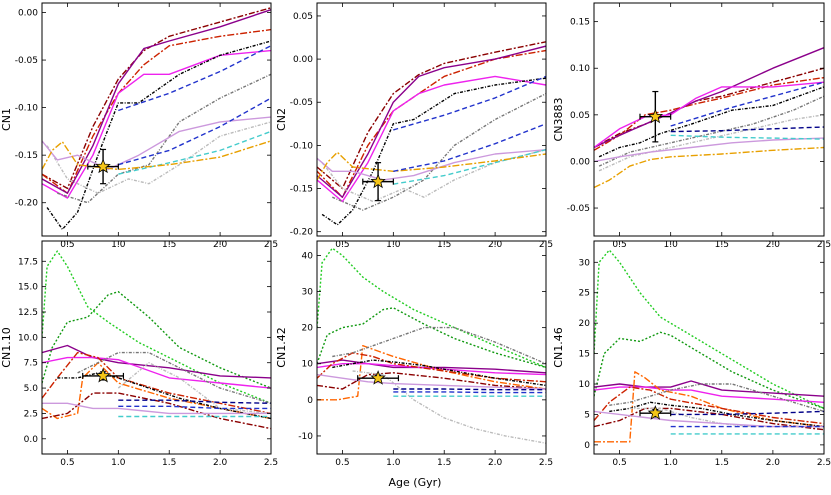 The image size is (831, 495). I want to click on y-tick-label: 12.5, so click(28, 313).